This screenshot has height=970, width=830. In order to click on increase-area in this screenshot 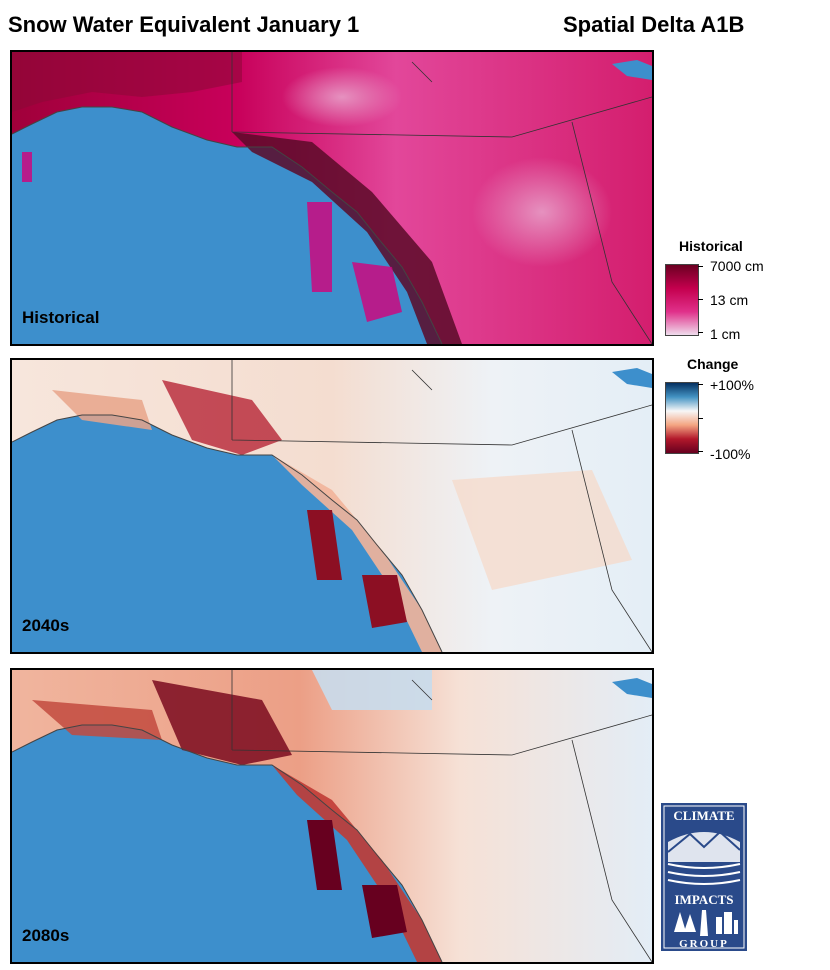, I will do `click(372, 690)`.